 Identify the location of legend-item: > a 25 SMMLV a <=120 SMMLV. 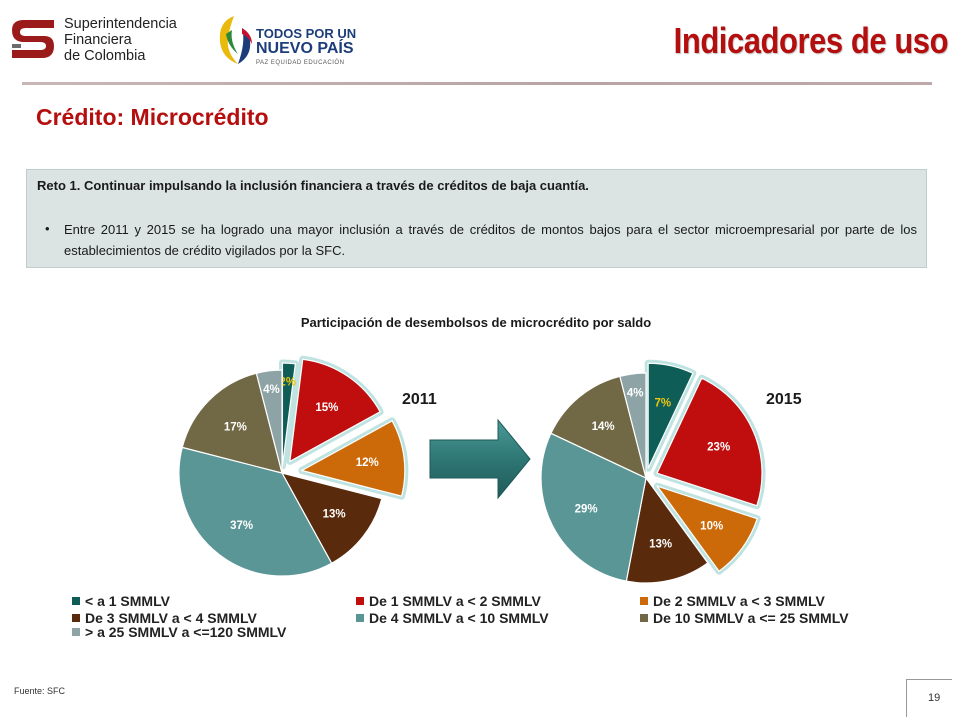
(179, 632).